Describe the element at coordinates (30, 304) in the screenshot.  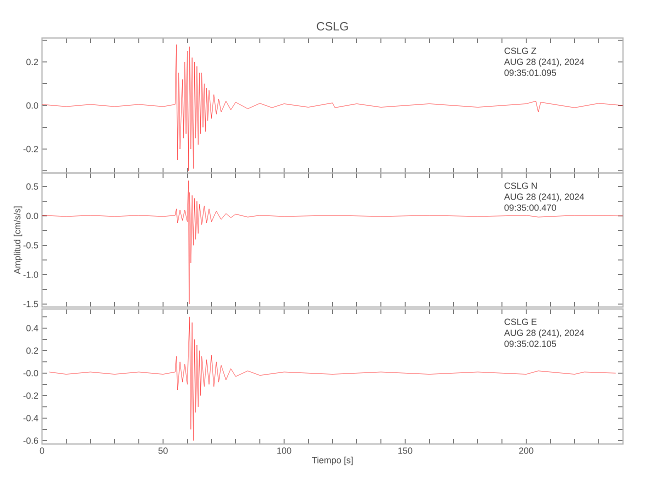
I see `y-tick-label: -1.5` at that location.